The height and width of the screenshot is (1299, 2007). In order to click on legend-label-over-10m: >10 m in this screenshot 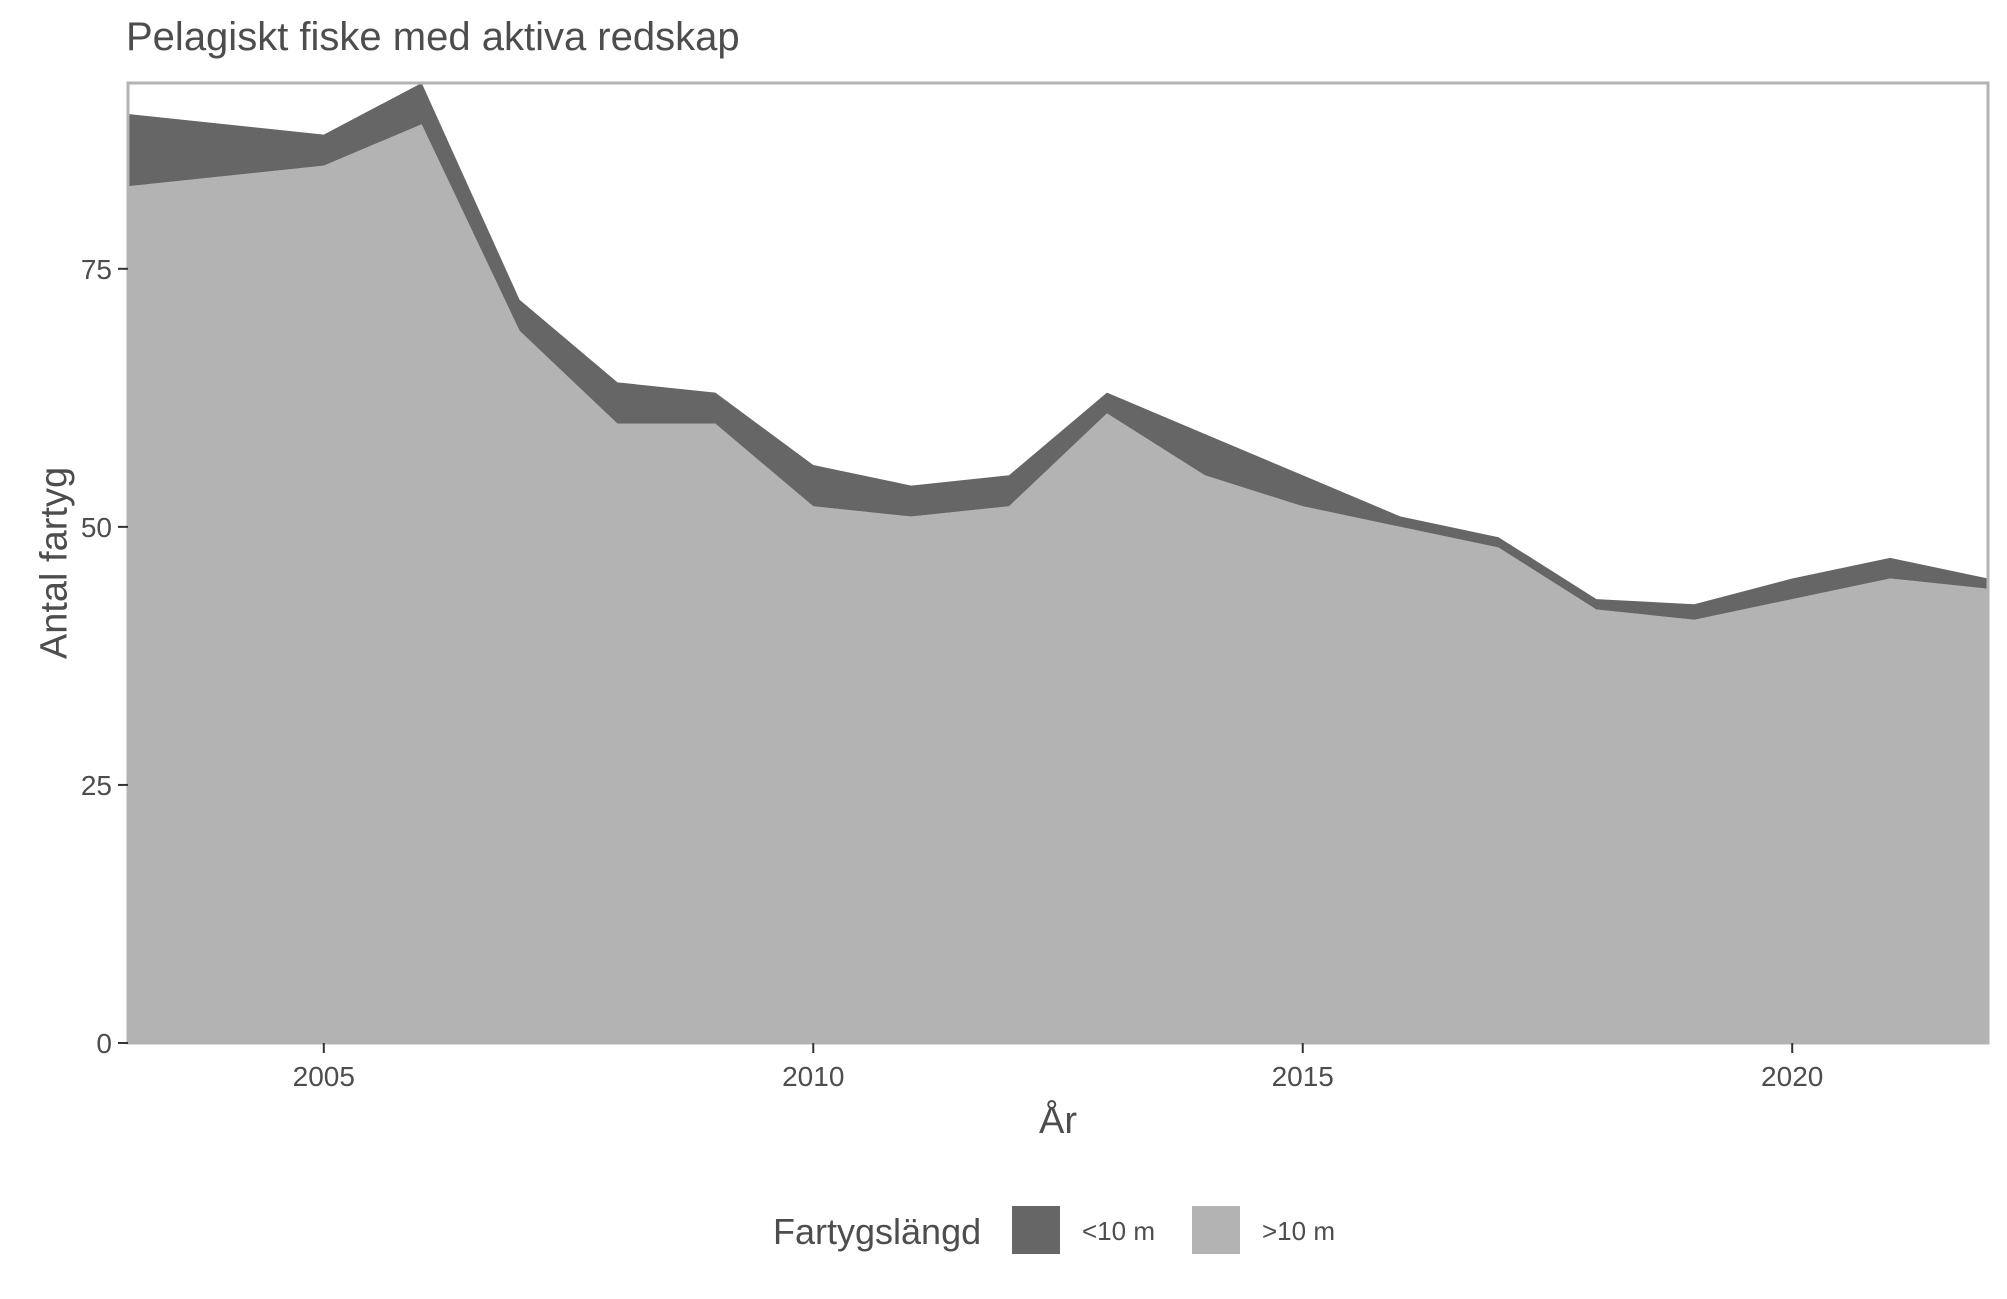, I will do `click(1298, 1231)`.